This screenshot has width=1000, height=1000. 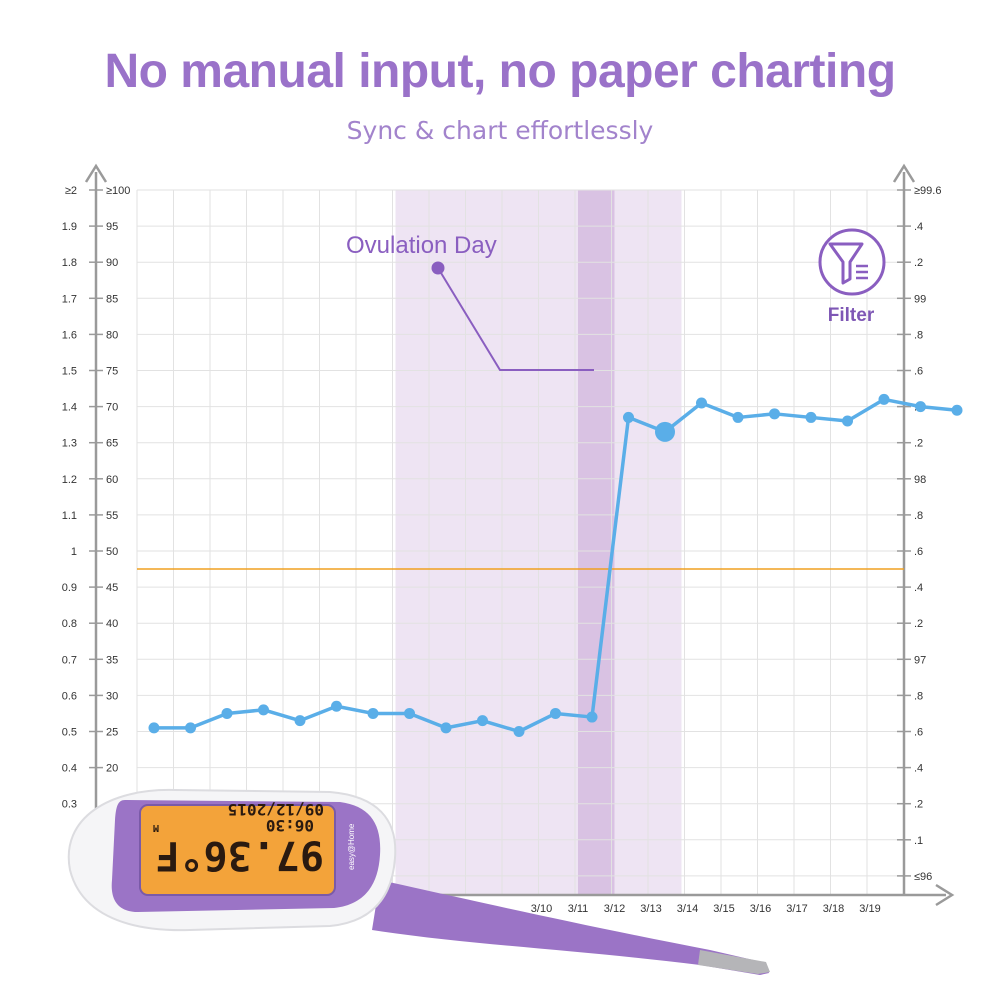 I want to click on y-left-outer-tick: 0.4, so click(x=69, y=769).